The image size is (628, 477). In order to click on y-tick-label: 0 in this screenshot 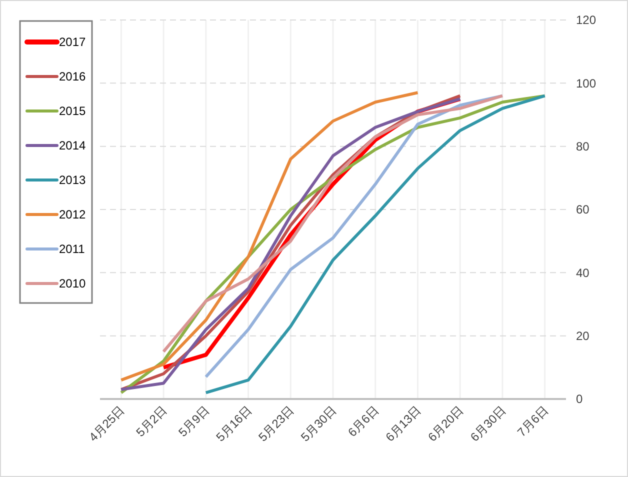, I will do `click(579, 399)`.